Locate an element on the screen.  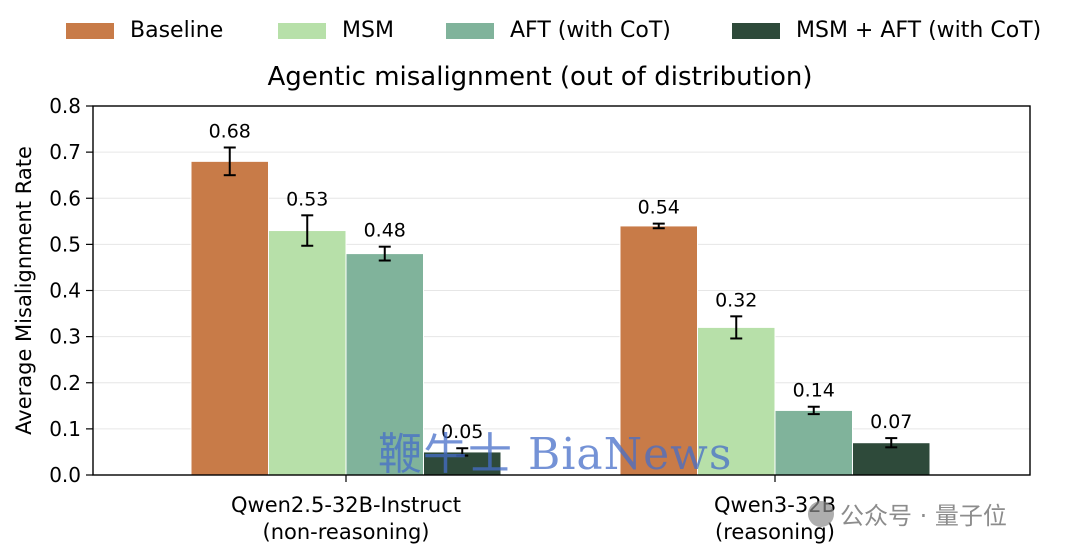
data-label-1-0: 0.53 is located at coordinates (307, 199).